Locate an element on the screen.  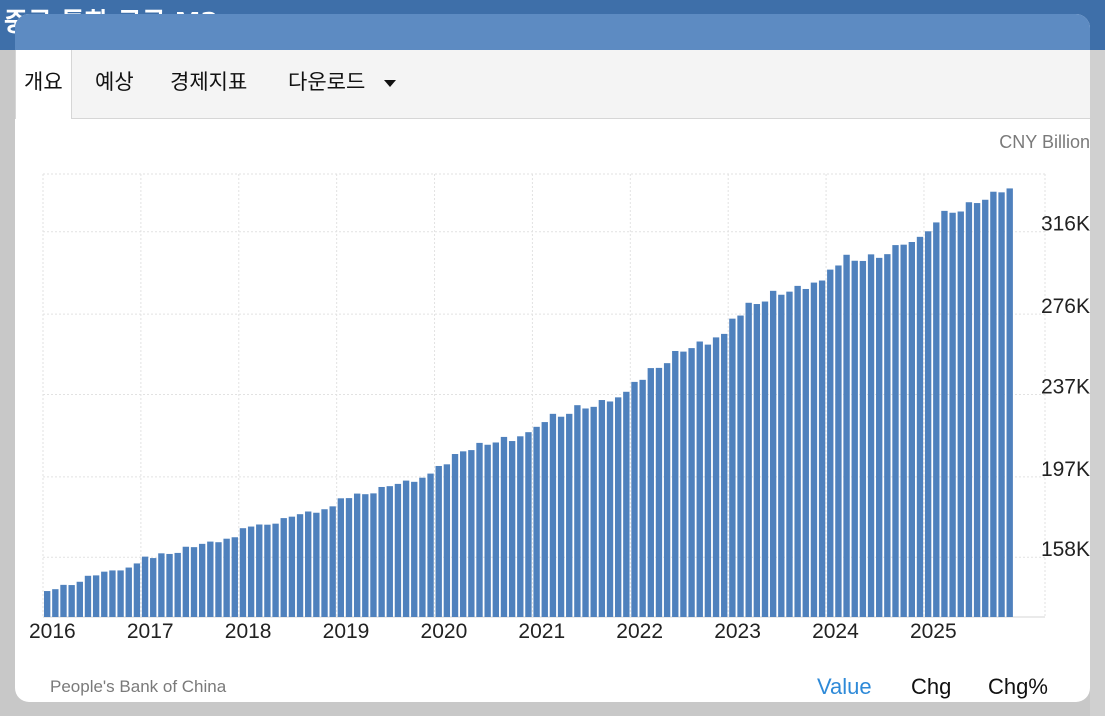
x-tick-label: 2023 is located at coordinates (737, 631).